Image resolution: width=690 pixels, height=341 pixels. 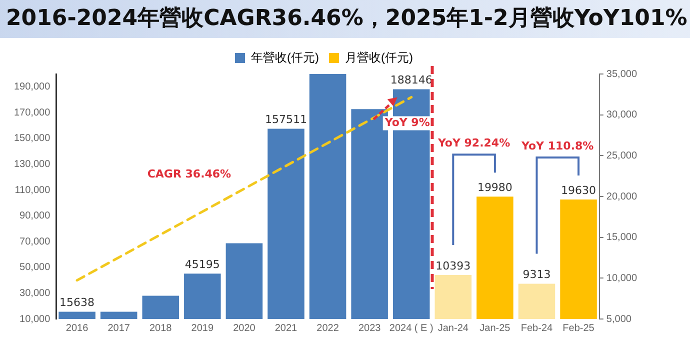 I want to click on y-tick-label: 10,000, so click(x=35, y=319).